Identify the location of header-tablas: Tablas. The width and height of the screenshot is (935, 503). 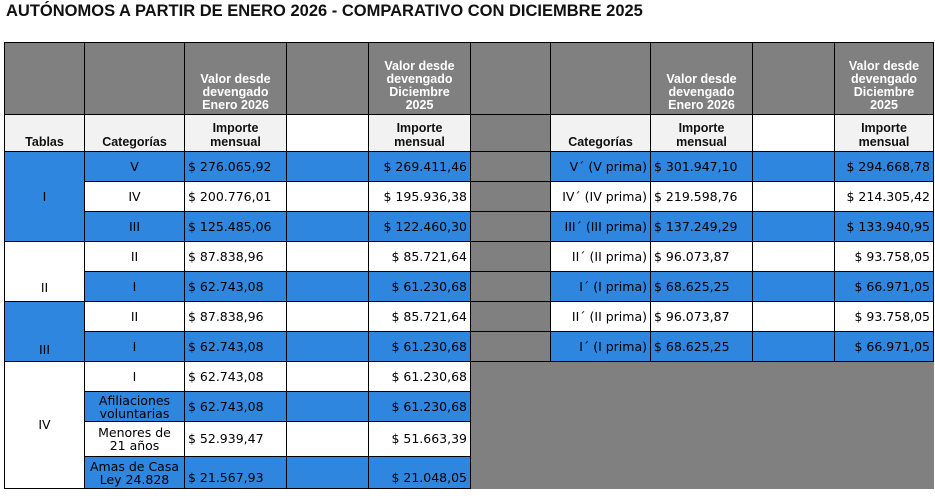
(44, 133).